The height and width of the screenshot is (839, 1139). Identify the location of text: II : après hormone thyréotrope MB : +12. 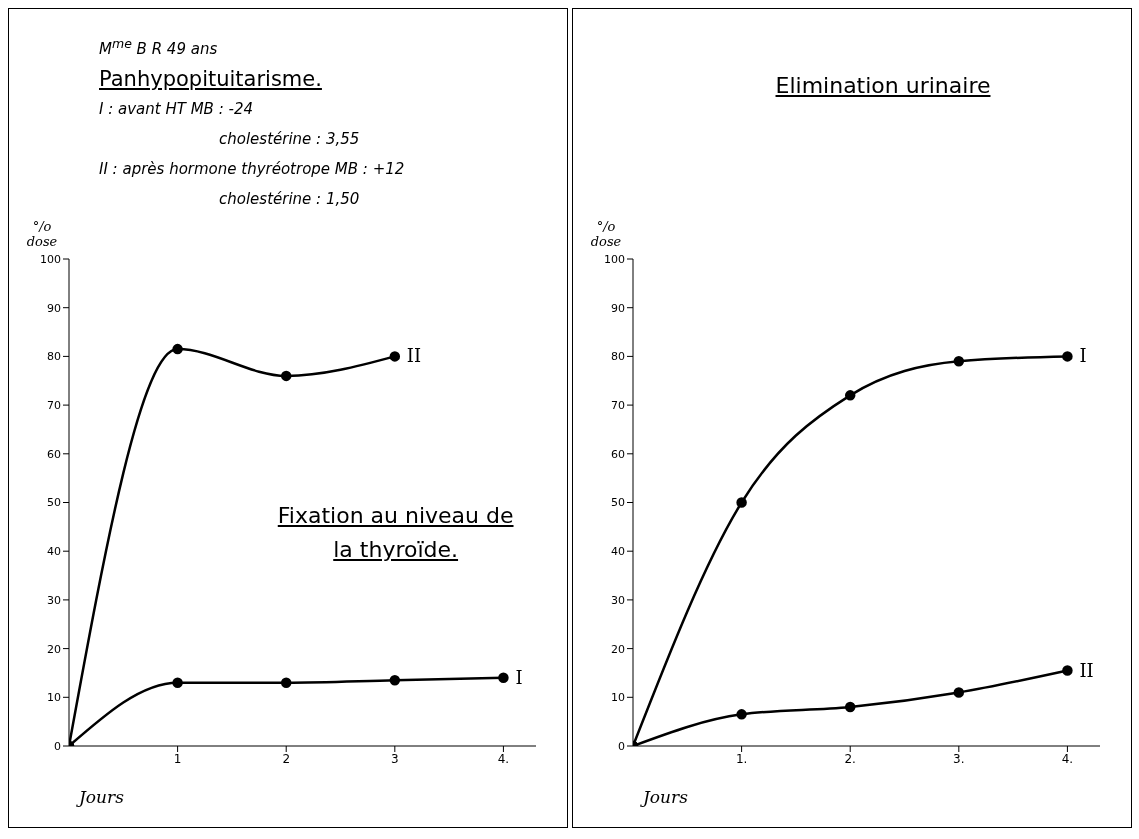
(252, 169).